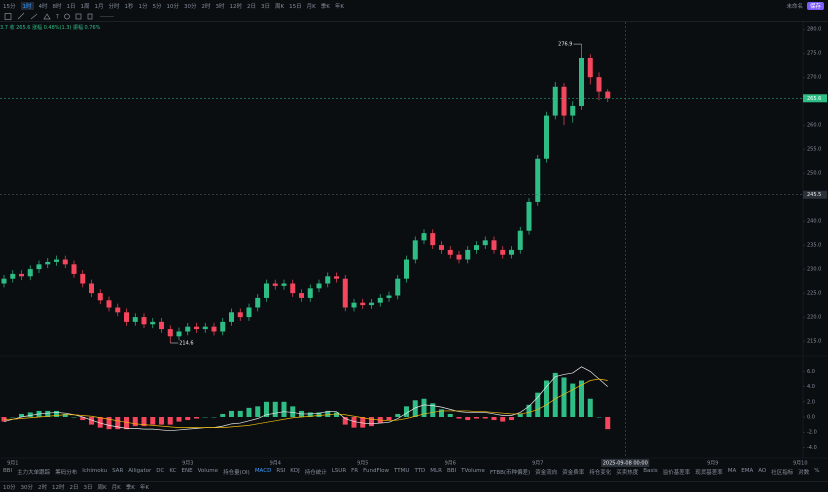  Describe the element at coordinates (814, 30) in the screenshot. I see `y-tick-label: 280.0` at that location.